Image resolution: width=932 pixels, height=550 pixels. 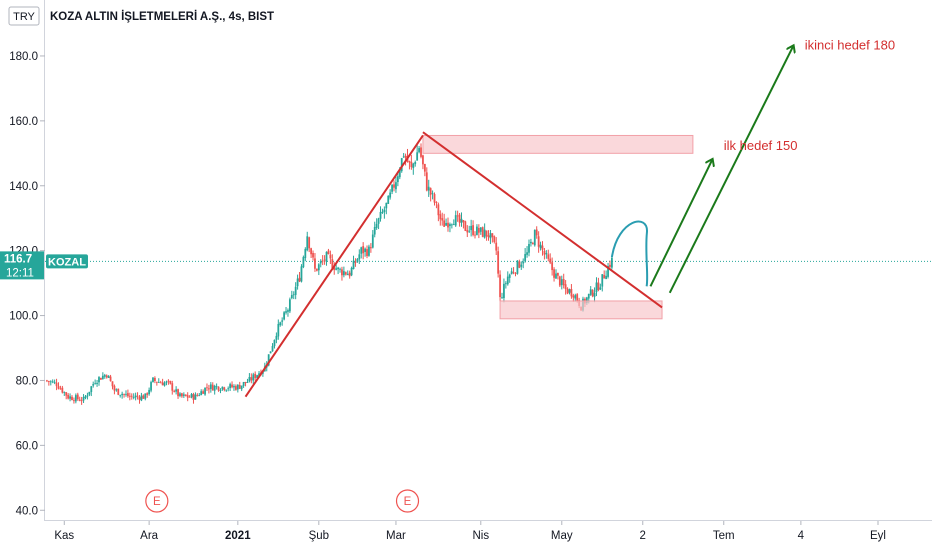 I want to click on currency-badge, so click(x=24, y=16).